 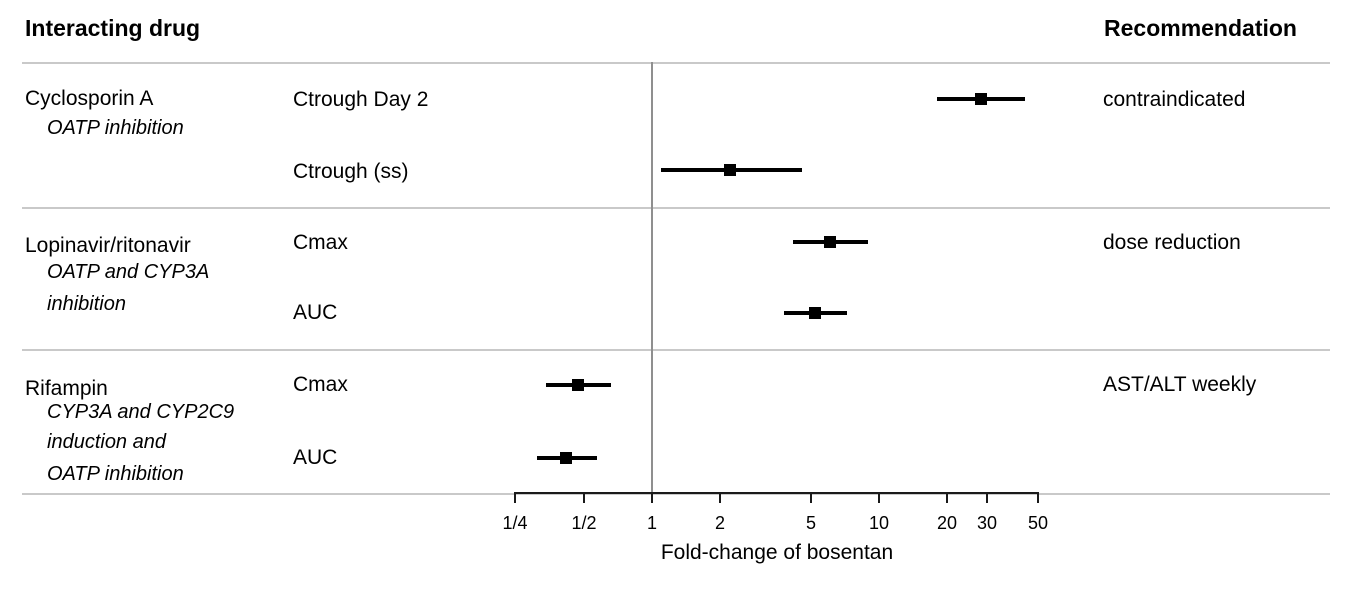 What do you see at coordinates (89, 98) in the screenshot?
I see `drug-name: Cyclosporin A` at bounding box center [89, 98].